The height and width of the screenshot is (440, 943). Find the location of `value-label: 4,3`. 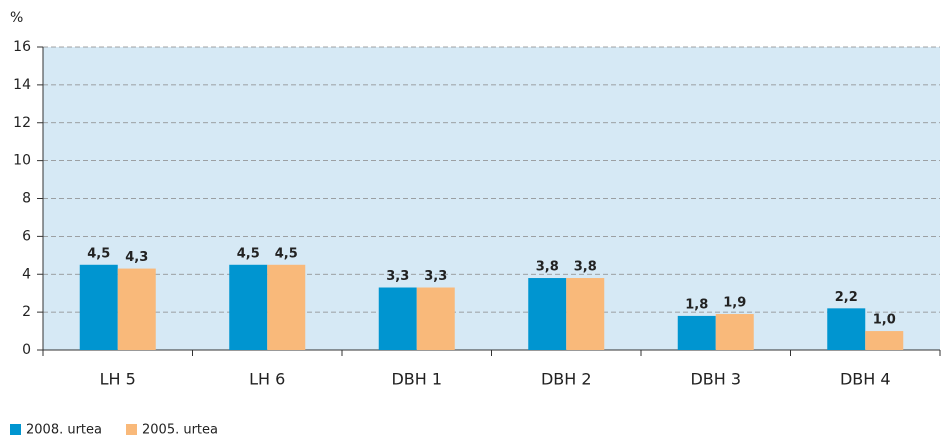

value-label: 4,3 is located at coordinates (136, 257).